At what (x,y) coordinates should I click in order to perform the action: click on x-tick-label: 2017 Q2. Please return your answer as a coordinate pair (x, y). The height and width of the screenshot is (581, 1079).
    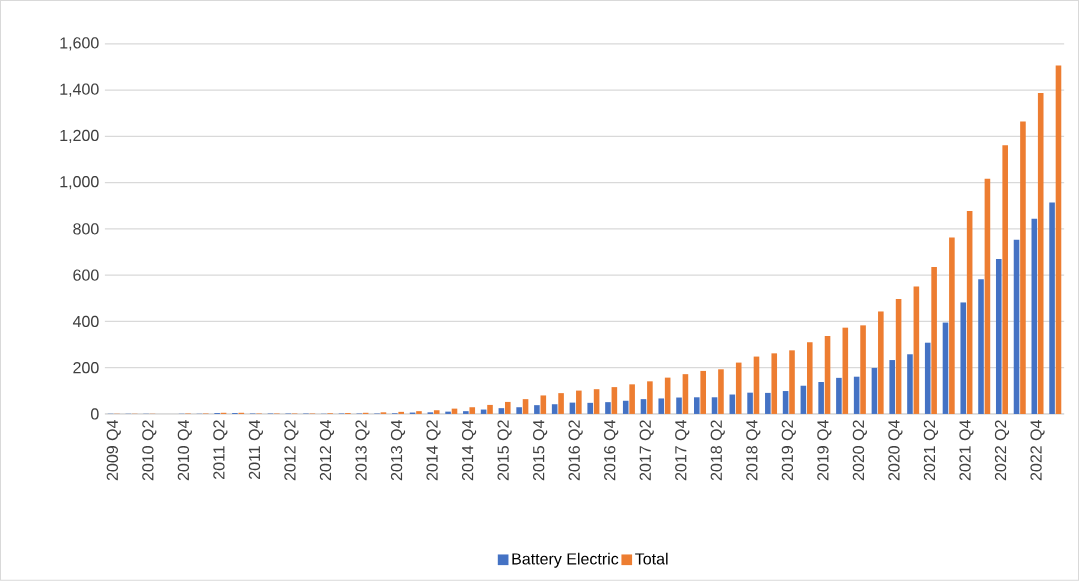
    Looking at the image, I should click on (646, 450).